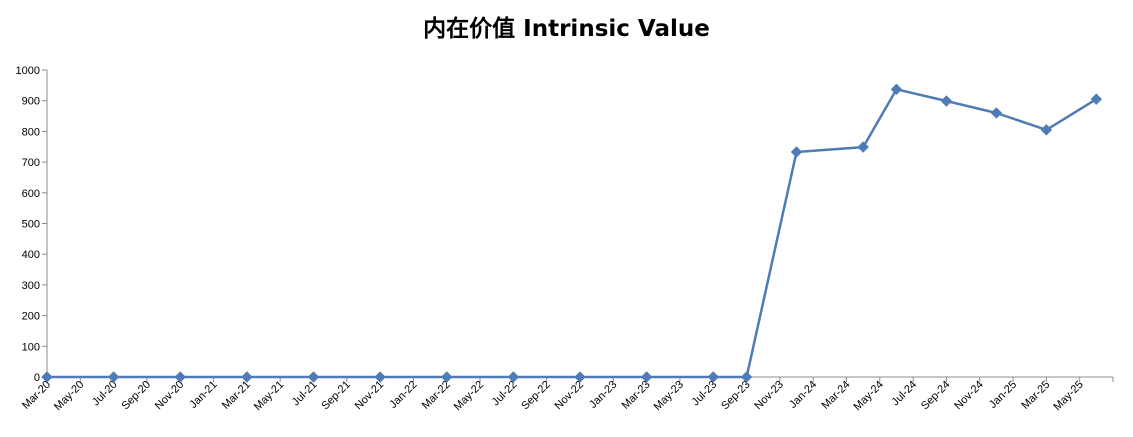 The height and width of the screenshot is (437, 1133). I want to click on x-tick-label: Mar-21, so click(236, 395).